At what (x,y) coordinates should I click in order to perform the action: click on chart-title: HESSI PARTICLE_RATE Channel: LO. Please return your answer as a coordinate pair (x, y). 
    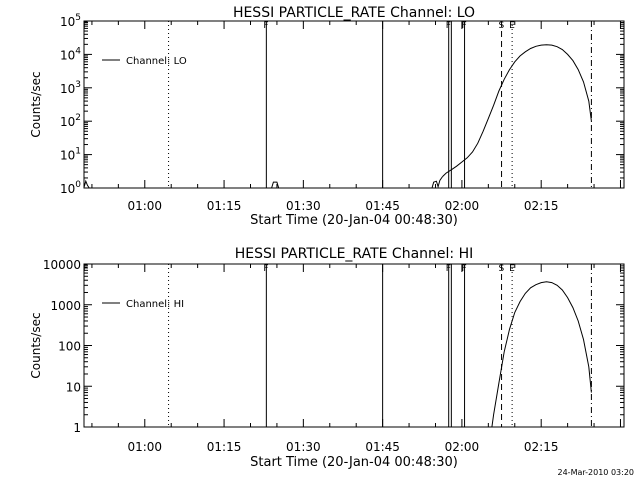
    Looking at the image, I should click on (354, 13).